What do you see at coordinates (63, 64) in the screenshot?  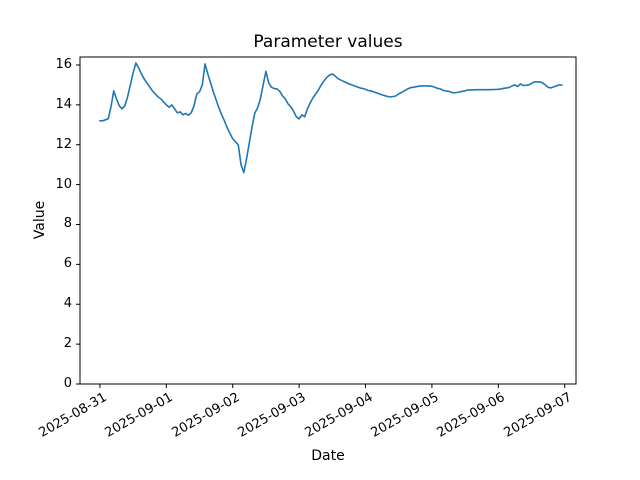 I see `y-tick-label: 16` at bounding box center [63, 64].